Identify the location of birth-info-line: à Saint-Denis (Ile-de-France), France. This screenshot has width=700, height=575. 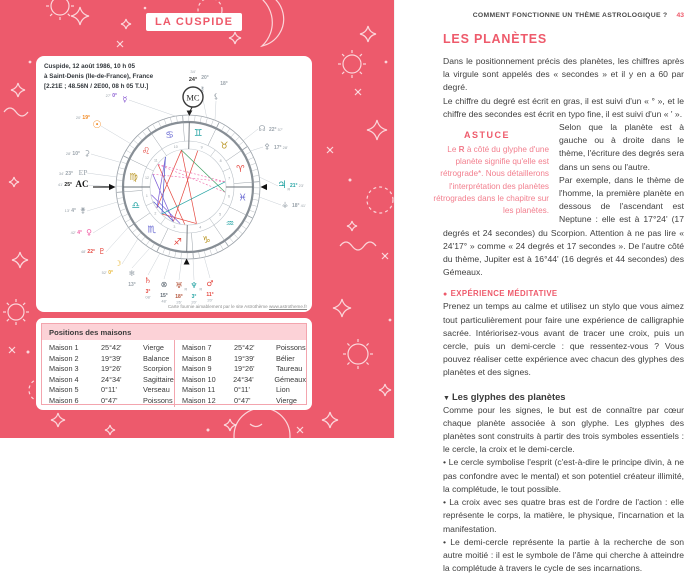
(98, 77).